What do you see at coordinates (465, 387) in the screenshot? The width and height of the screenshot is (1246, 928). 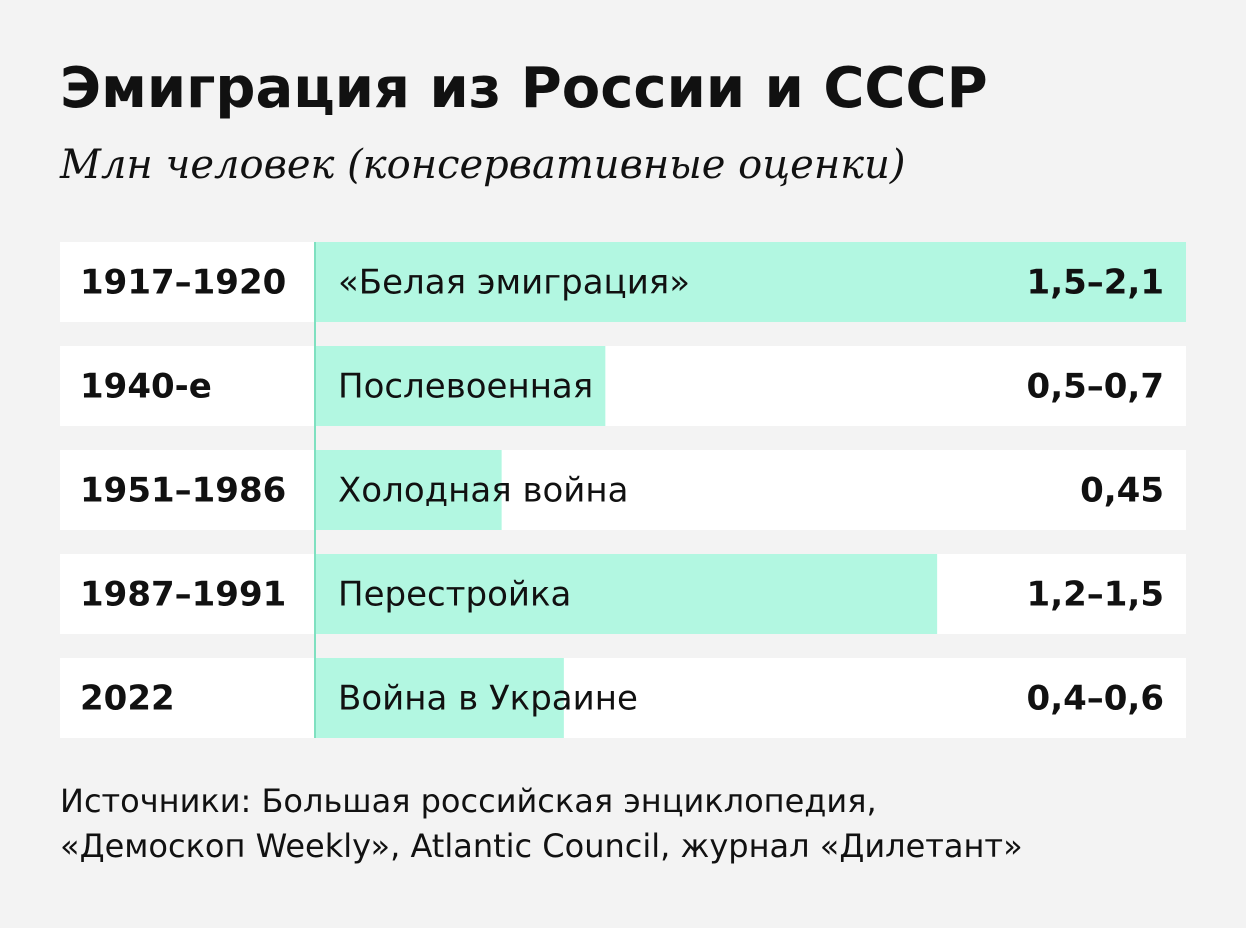 I see `row-name: Послевоенная` at bounding box center [465, 387].